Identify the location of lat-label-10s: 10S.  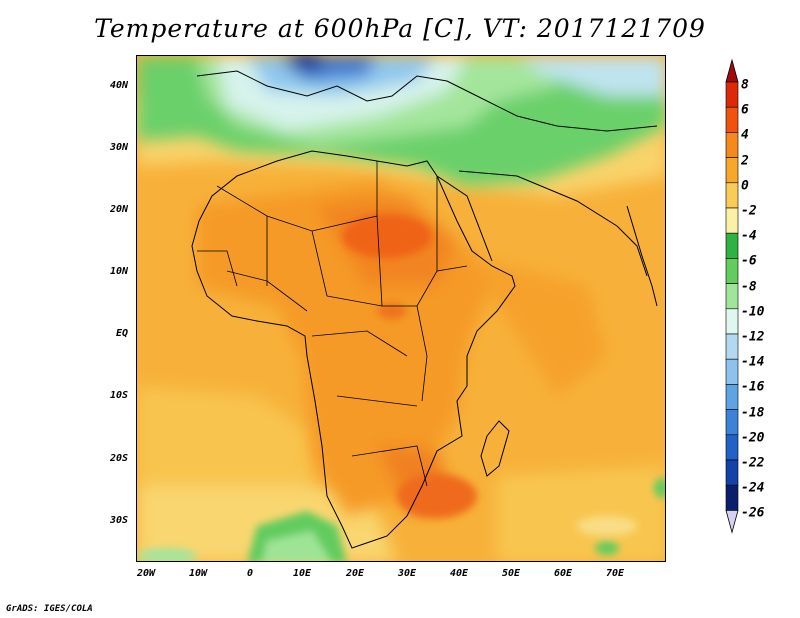
(118, 395).